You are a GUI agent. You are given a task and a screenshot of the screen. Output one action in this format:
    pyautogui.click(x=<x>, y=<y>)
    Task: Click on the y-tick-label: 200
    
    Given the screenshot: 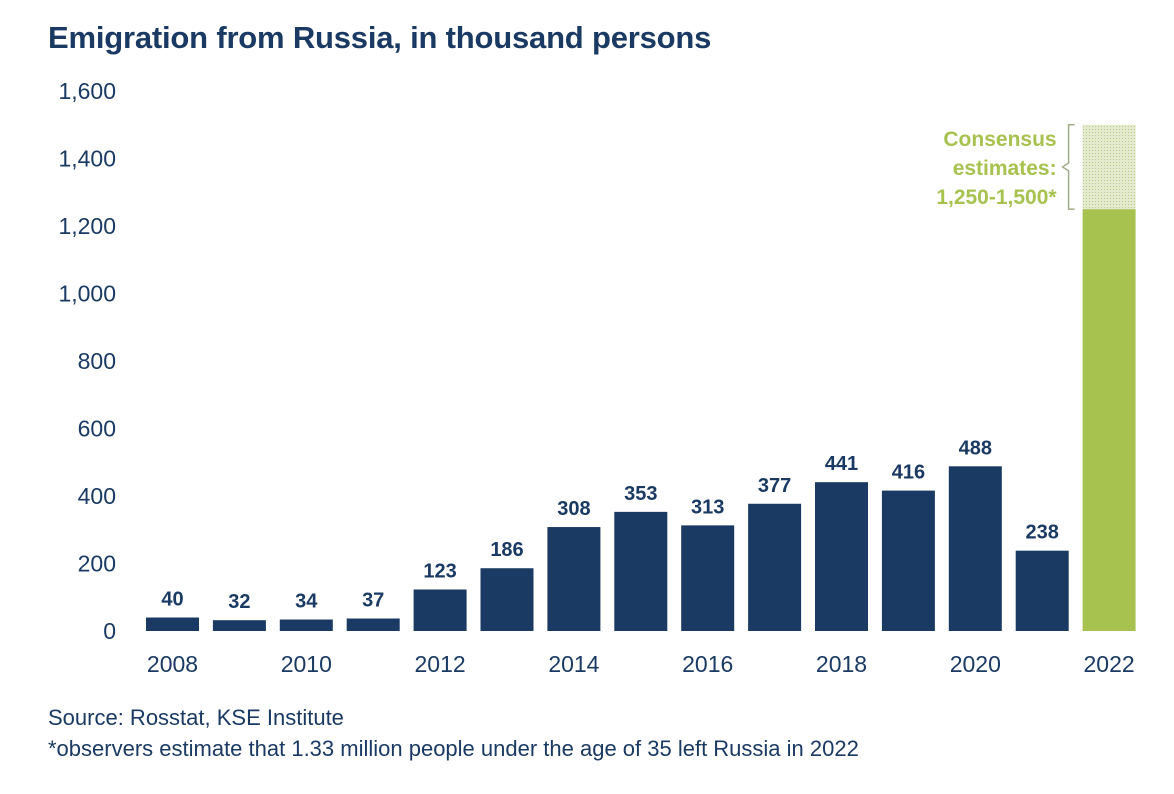 What is the action you would take?
    pyautogui.click(x=97, y=564)
    